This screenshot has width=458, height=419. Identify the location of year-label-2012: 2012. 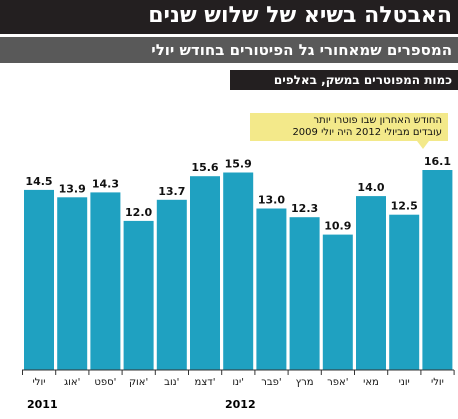
(240, 404).